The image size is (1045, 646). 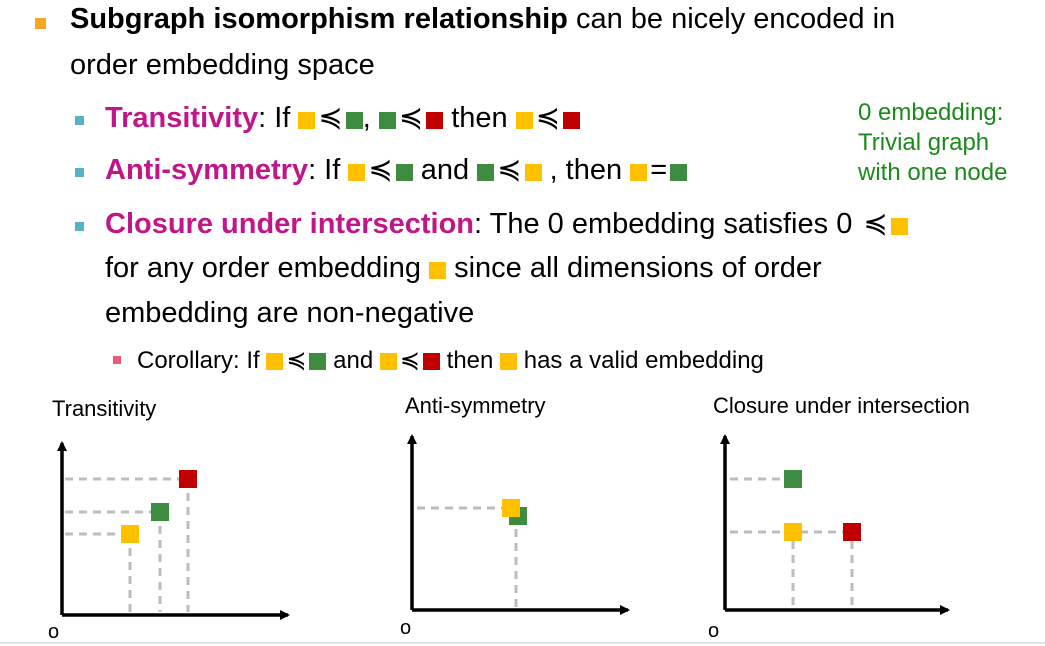 What do you see at coordinates (731, 19) in the screenshot?
I see `main-bullet-rest: can be nicely encoded in` at bounding box center [731, 19].